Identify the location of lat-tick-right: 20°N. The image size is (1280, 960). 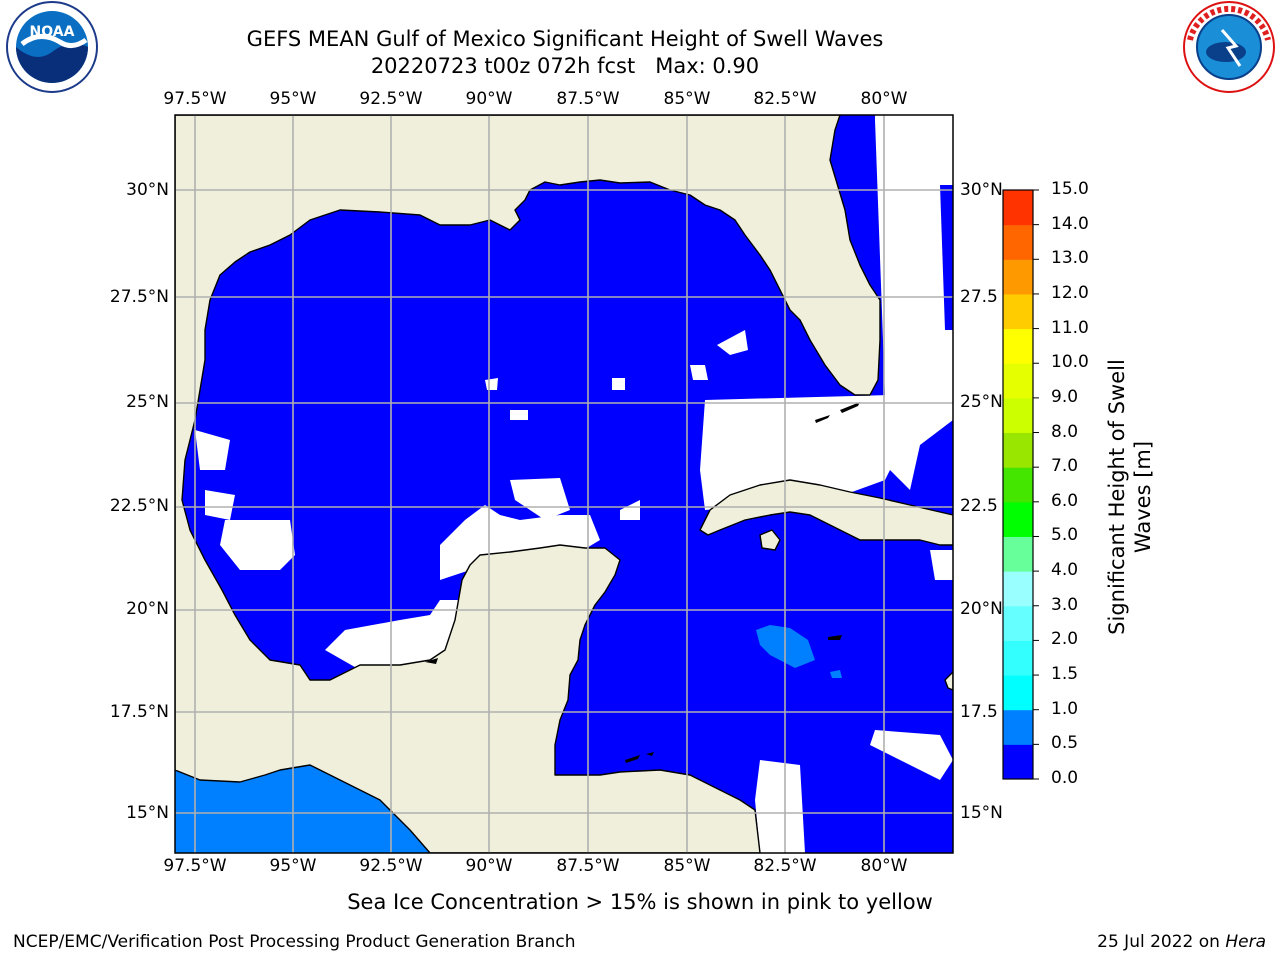
(981, 609).